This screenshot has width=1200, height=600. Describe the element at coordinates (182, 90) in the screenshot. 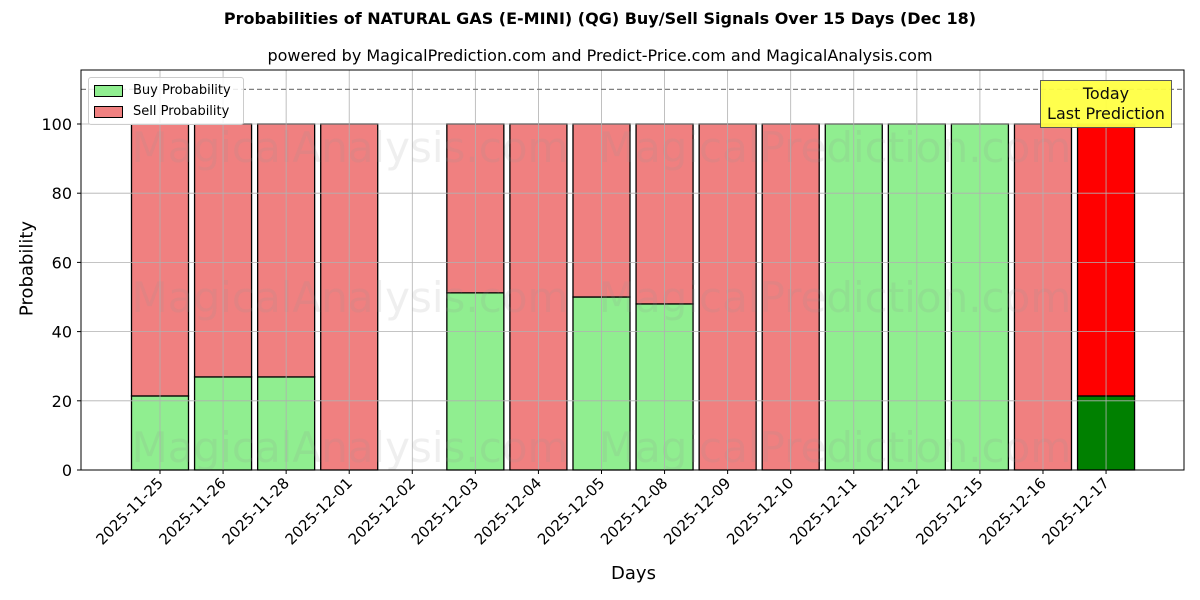

I see `legend-label-buy: Buy Probability` at that location.